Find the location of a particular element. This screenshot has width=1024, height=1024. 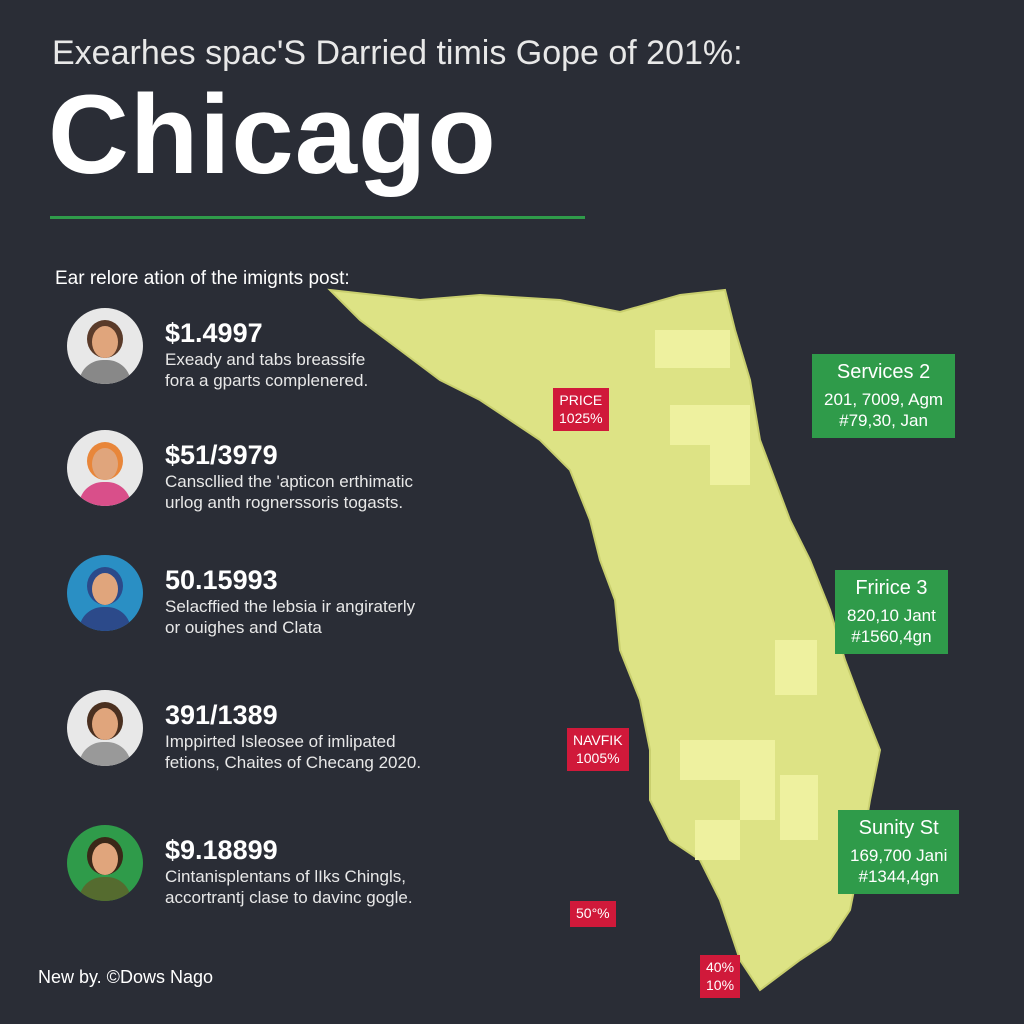

callout-text: Services 2 is located at coordinates (883, 372).